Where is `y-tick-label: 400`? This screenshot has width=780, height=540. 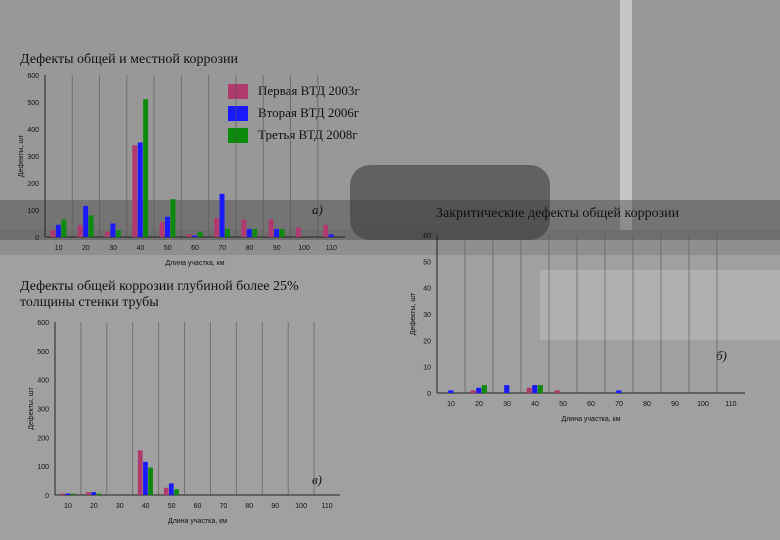 y-tick-label: 400 is located at coordinates (33, 130).